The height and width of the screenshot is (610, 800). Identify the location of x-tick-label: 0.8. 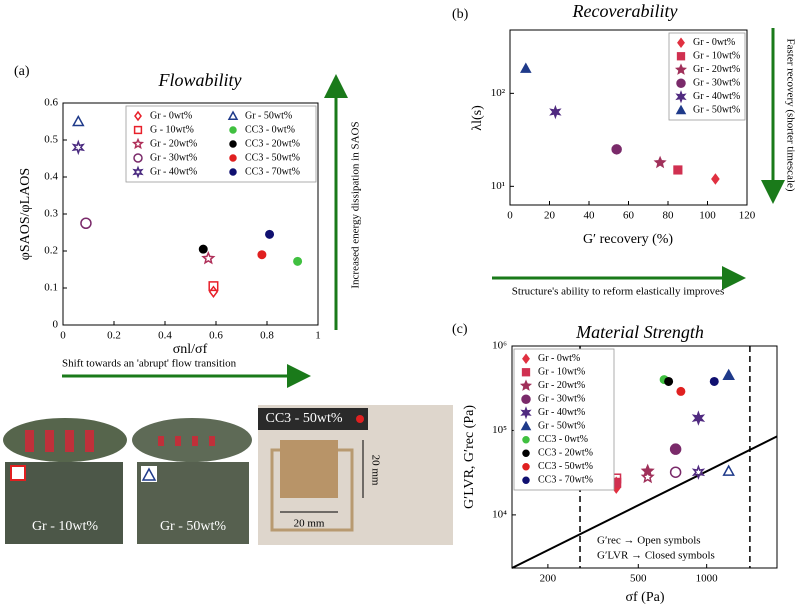
(267, 336).